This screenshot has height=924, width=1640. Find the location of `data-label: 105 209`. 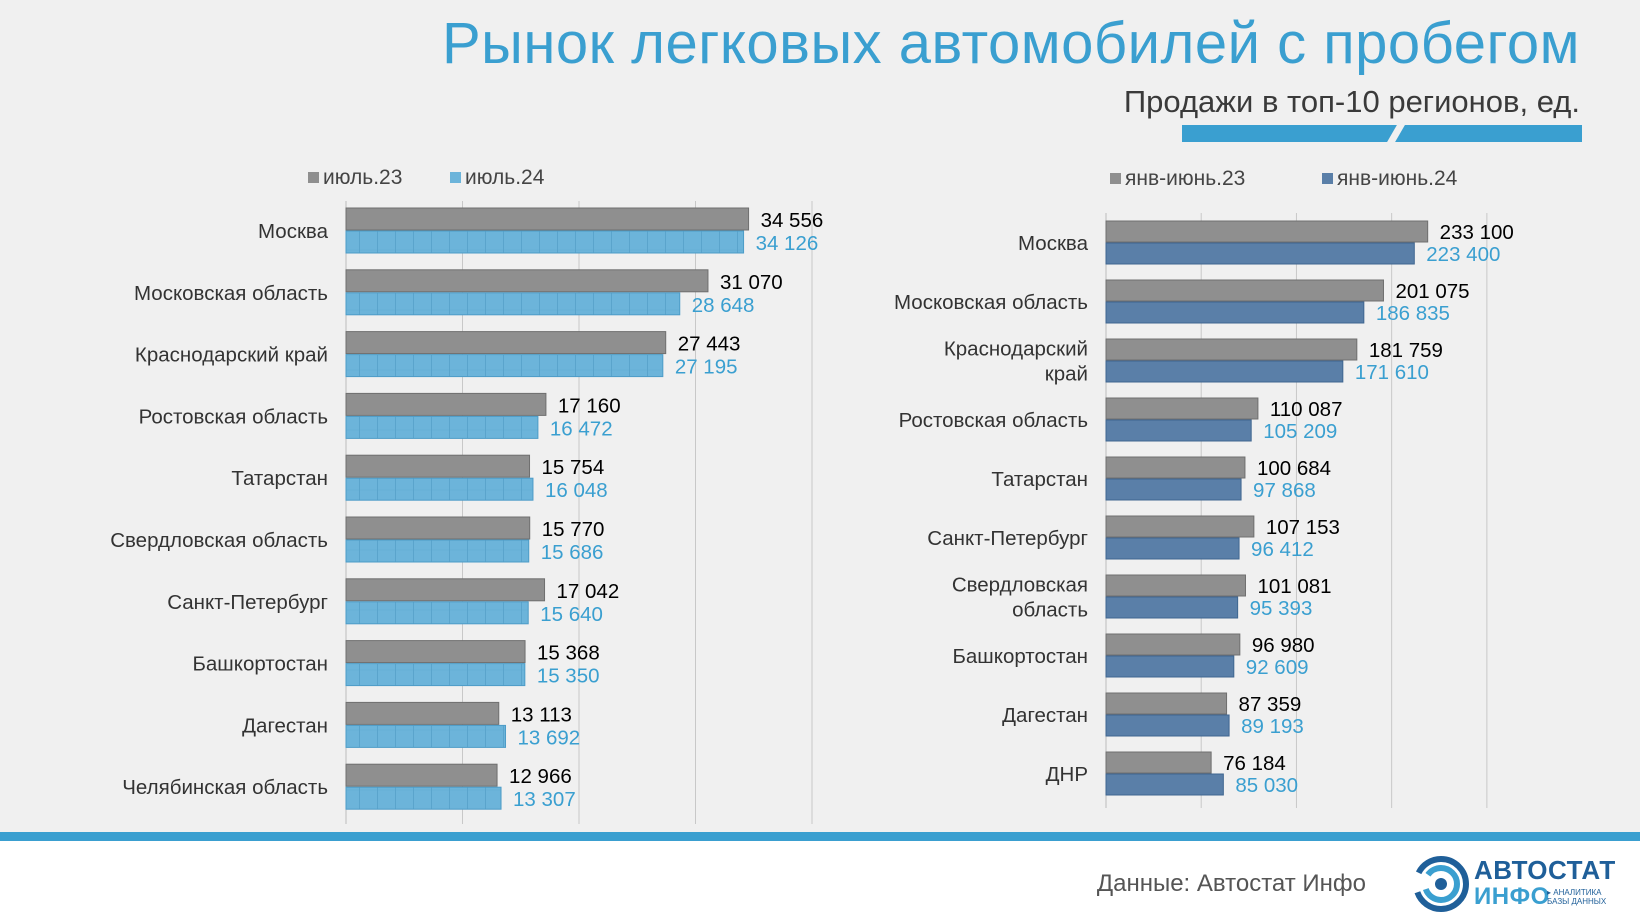

data-label: 105 209 is located at coordinates (1300, 431).